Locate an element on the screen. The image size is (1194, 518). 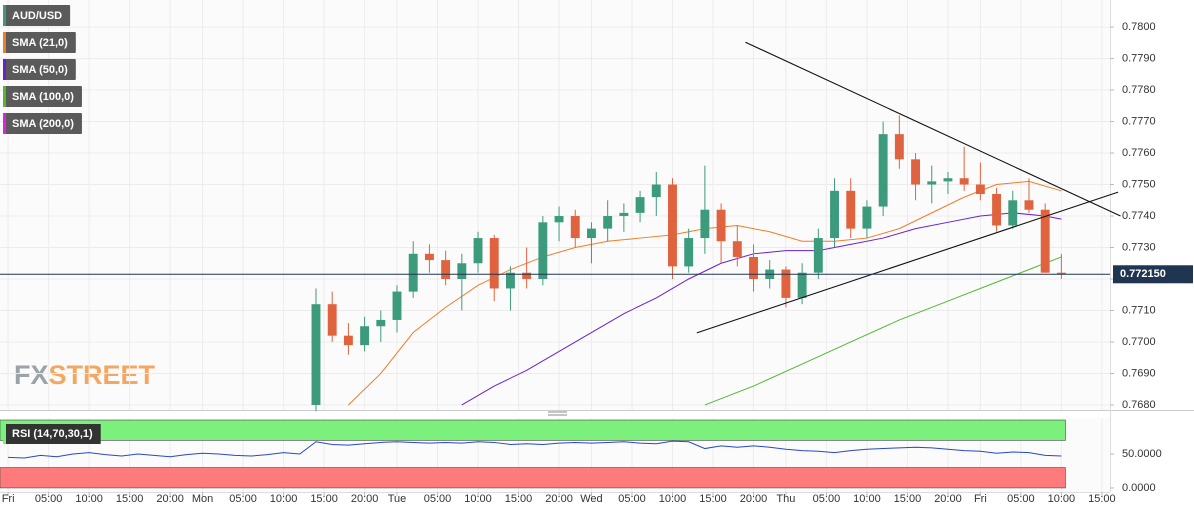
y-tick-label: 0.7790 is located at coordinates (1139, 58).